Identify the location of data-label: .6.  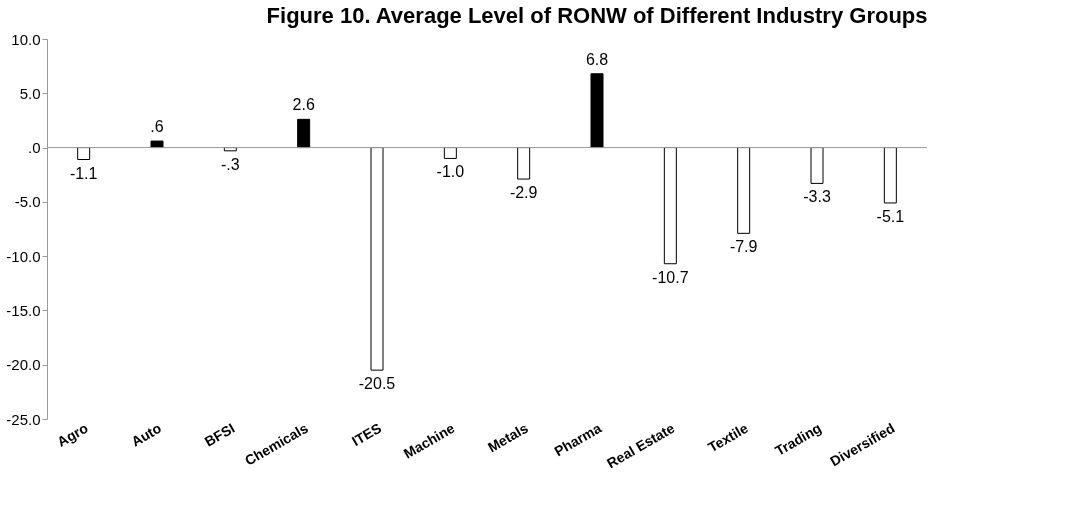
(157, 127).